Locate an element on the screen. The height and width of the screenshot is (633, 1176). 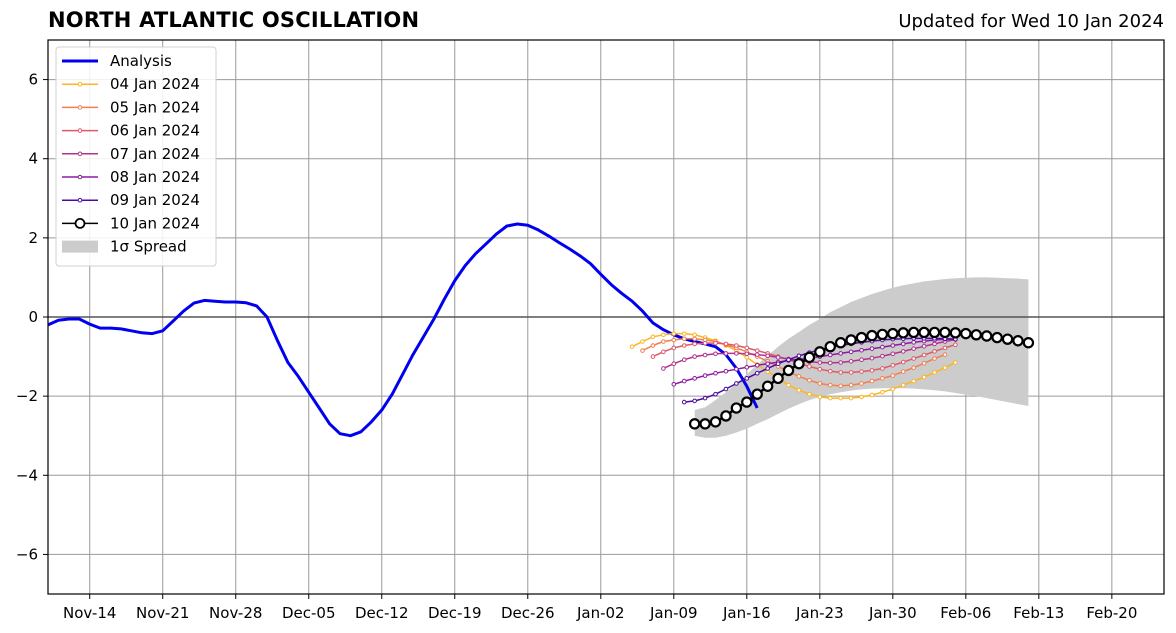
legend-label: 06 Jan 2024 is located at coordinates (155, 131).